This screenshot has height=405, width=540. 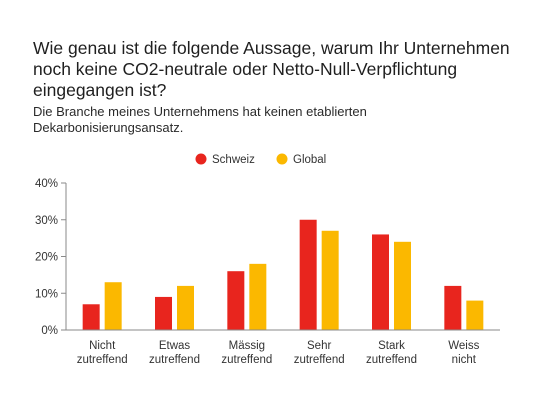 I want to click on y-tick-label: 40%, so click(x=46, y=184).